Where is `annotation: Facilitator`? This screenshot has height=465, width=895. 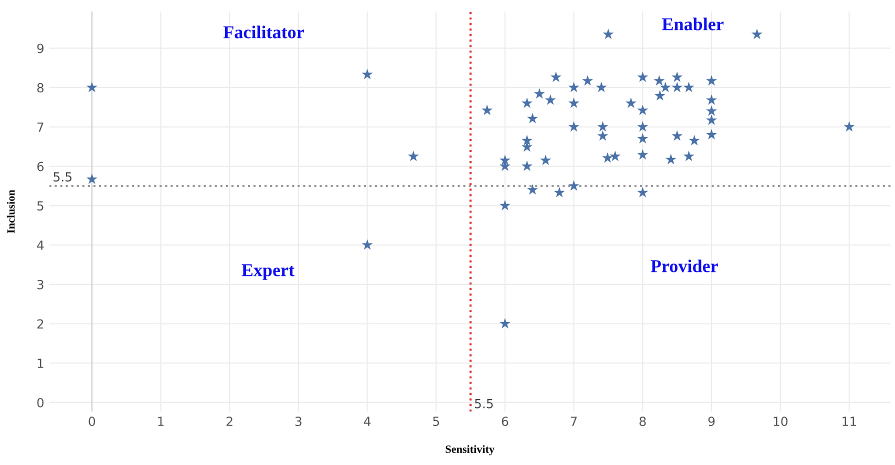 annotation: Facilitator is located at coordinates (263, 32).